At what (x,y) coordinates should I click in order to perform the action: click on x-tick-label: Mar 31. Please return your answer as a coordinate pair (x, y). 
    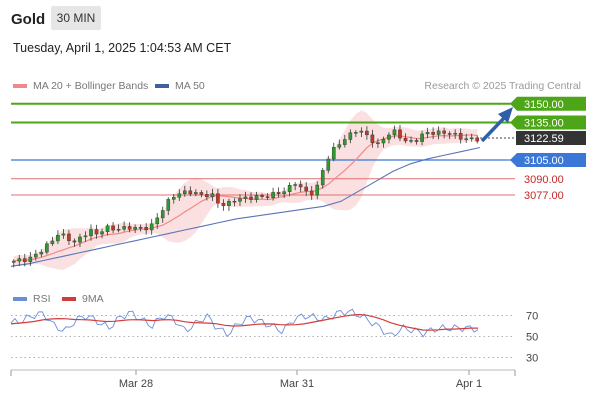
    Looking at the image, I should click on (297, 384).